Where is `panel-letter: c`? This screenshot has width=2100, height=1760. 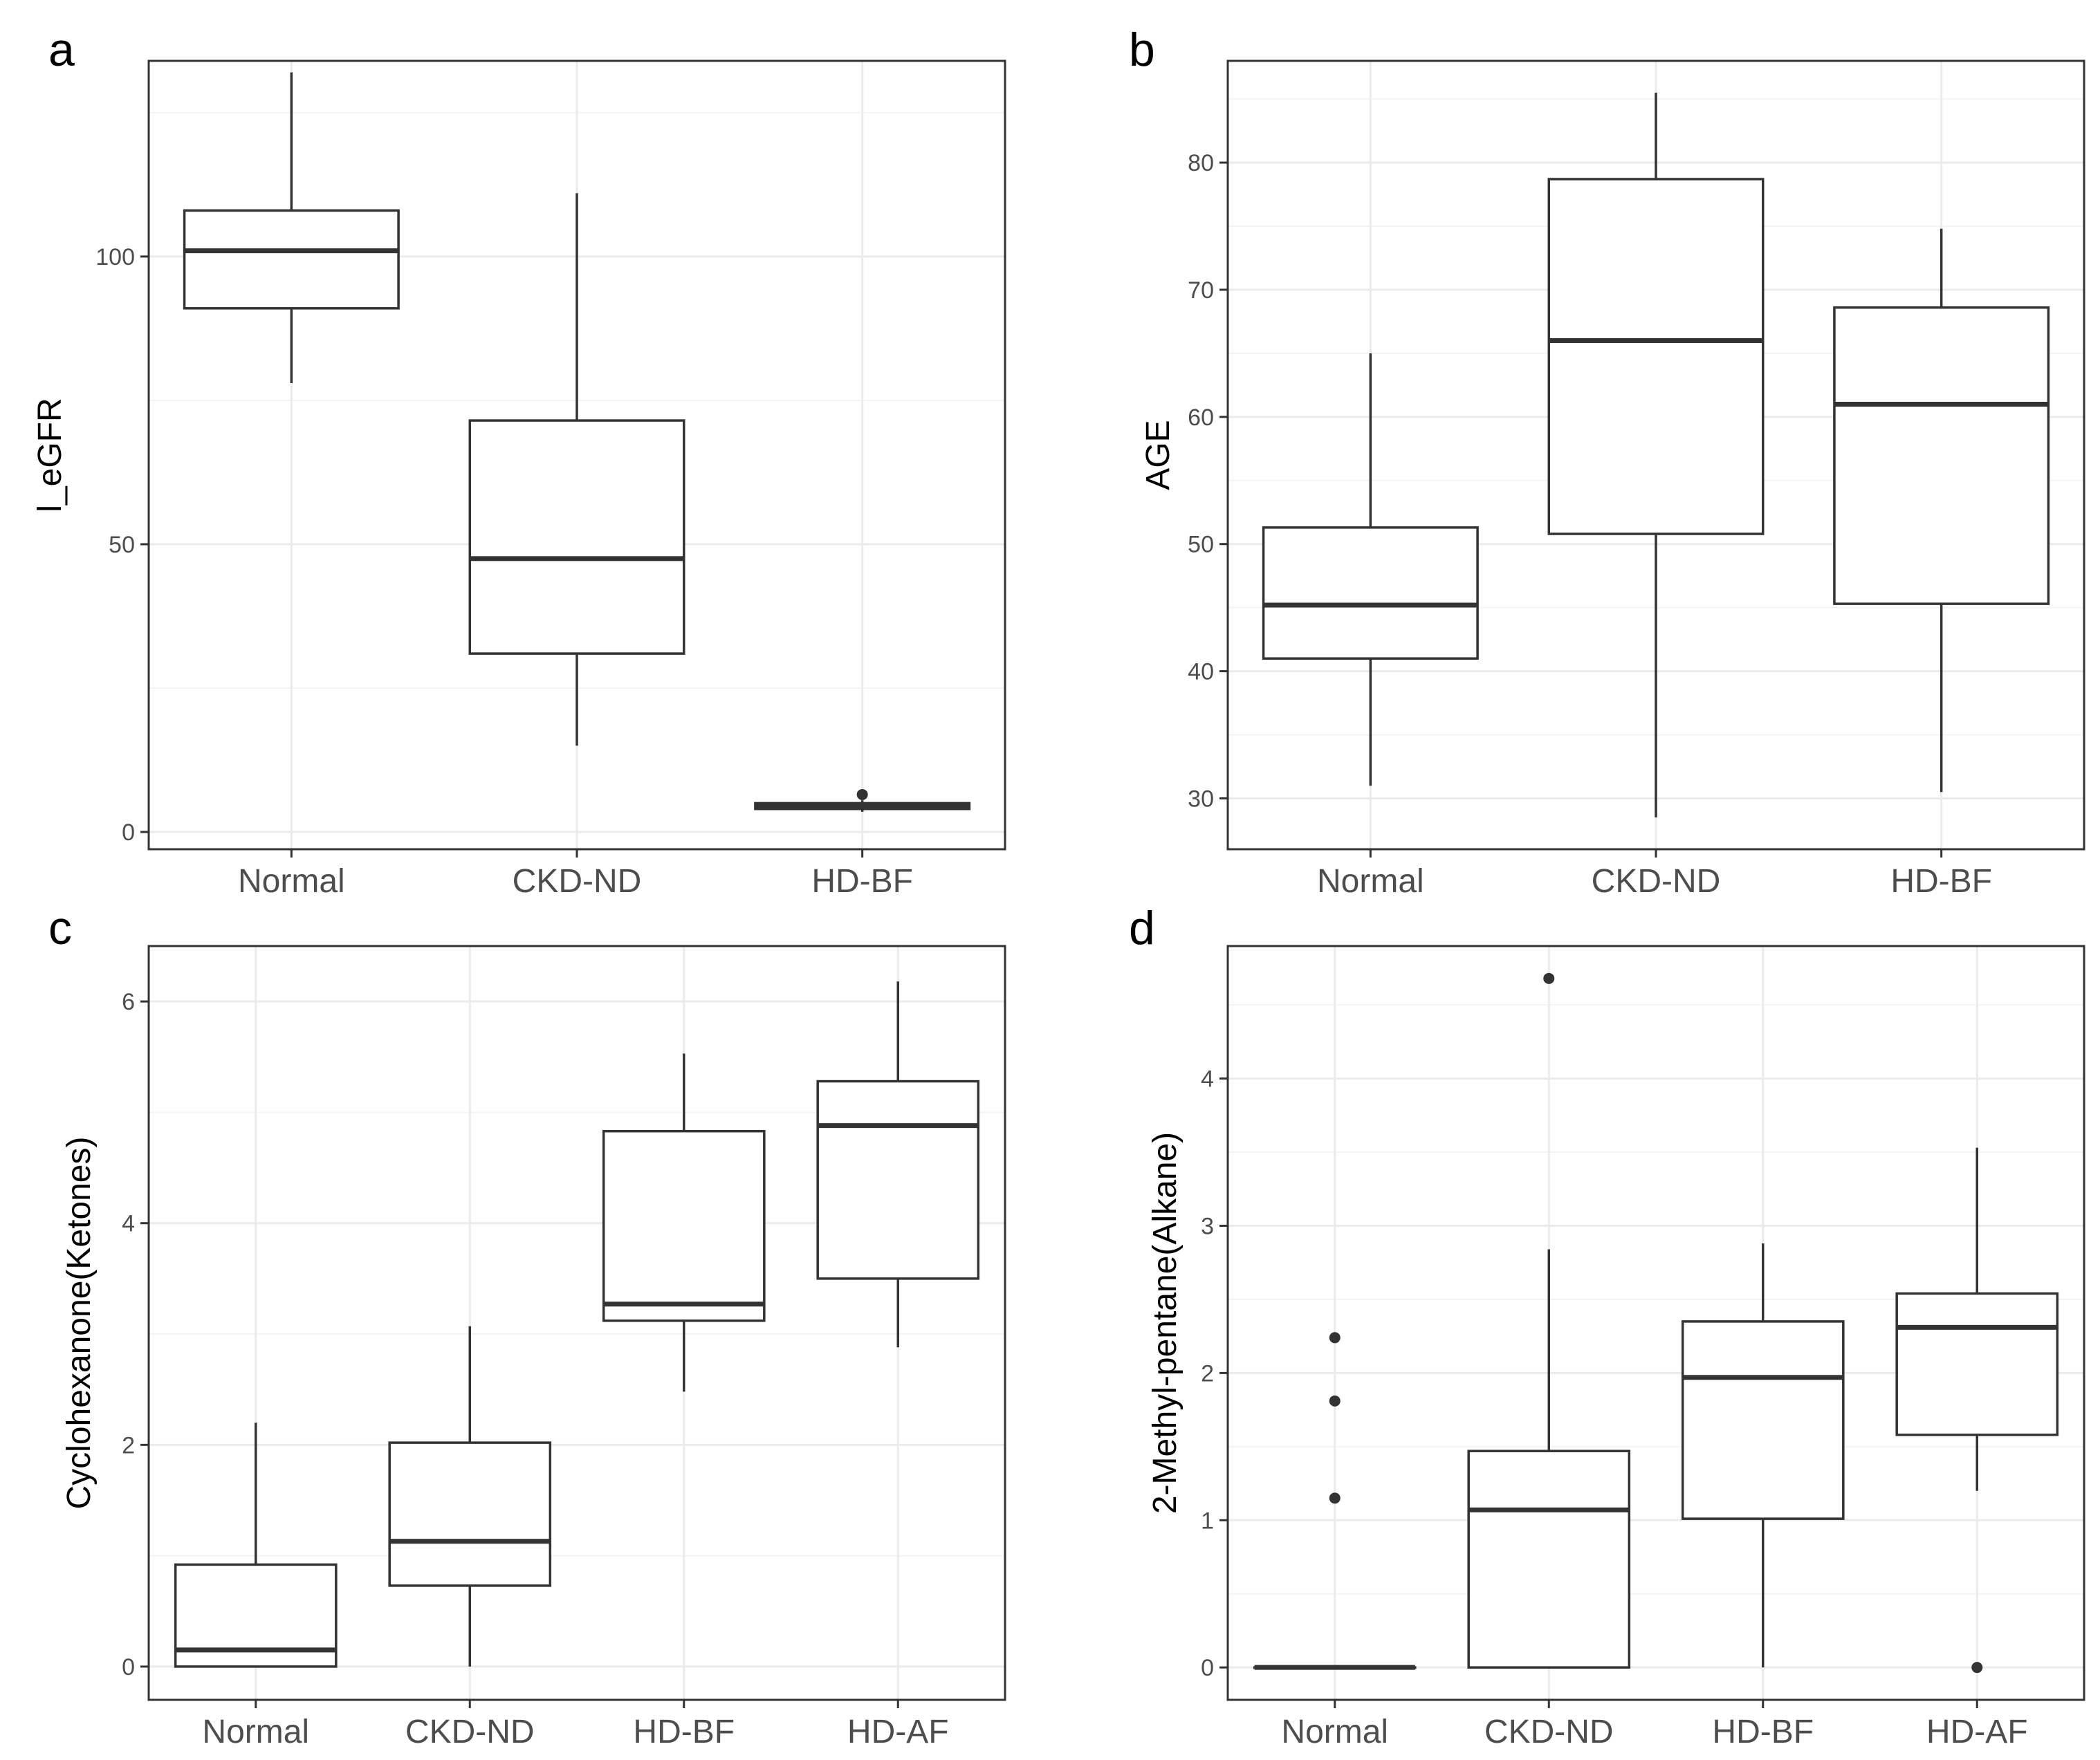 panel-letter: c is located at coordinates (60, 928).